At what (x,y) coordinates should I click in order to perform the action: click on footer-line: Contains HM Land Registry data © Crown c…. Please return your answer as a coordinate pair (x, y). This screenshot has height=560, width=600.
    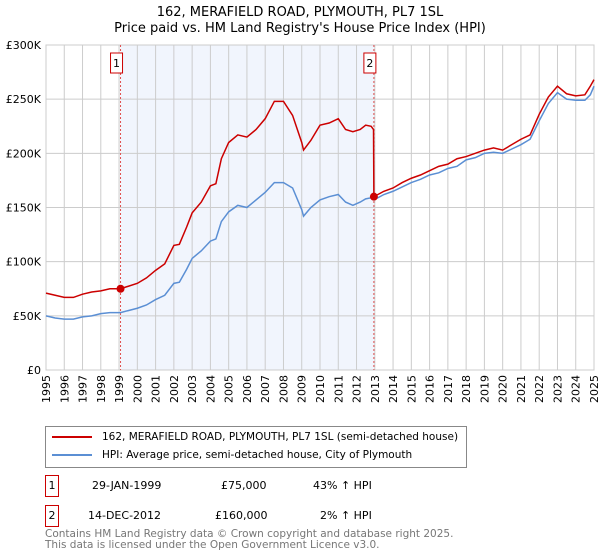
    Looking at the image, I should click on (249, 534).